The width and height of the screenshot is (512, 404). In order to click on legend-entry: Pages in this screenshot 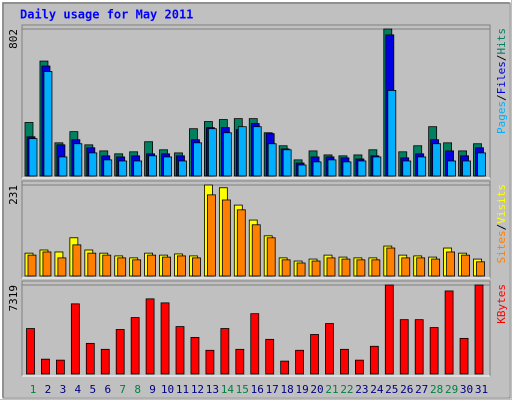, I will do `click(501, 117)`.